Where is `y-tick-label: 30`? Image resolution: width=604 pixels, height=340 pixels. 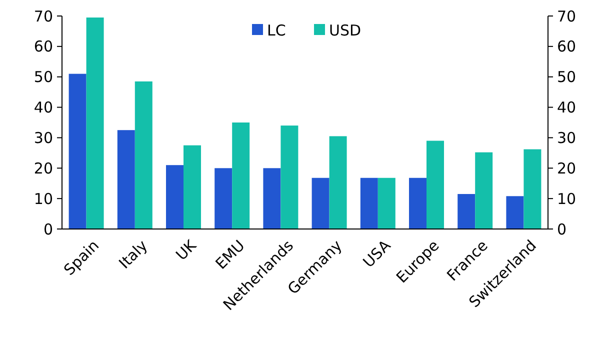
y-tick-label: 30 is located at coordinates (43, 137).